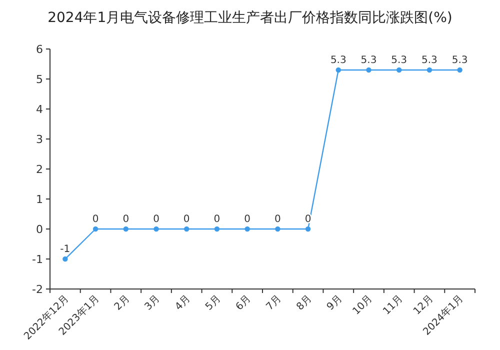 The image size is (500, 350). What do you see at coordinates (363, 305) in the screenshot?
I see `xtick: 10月` at bounding box center [363, 305].